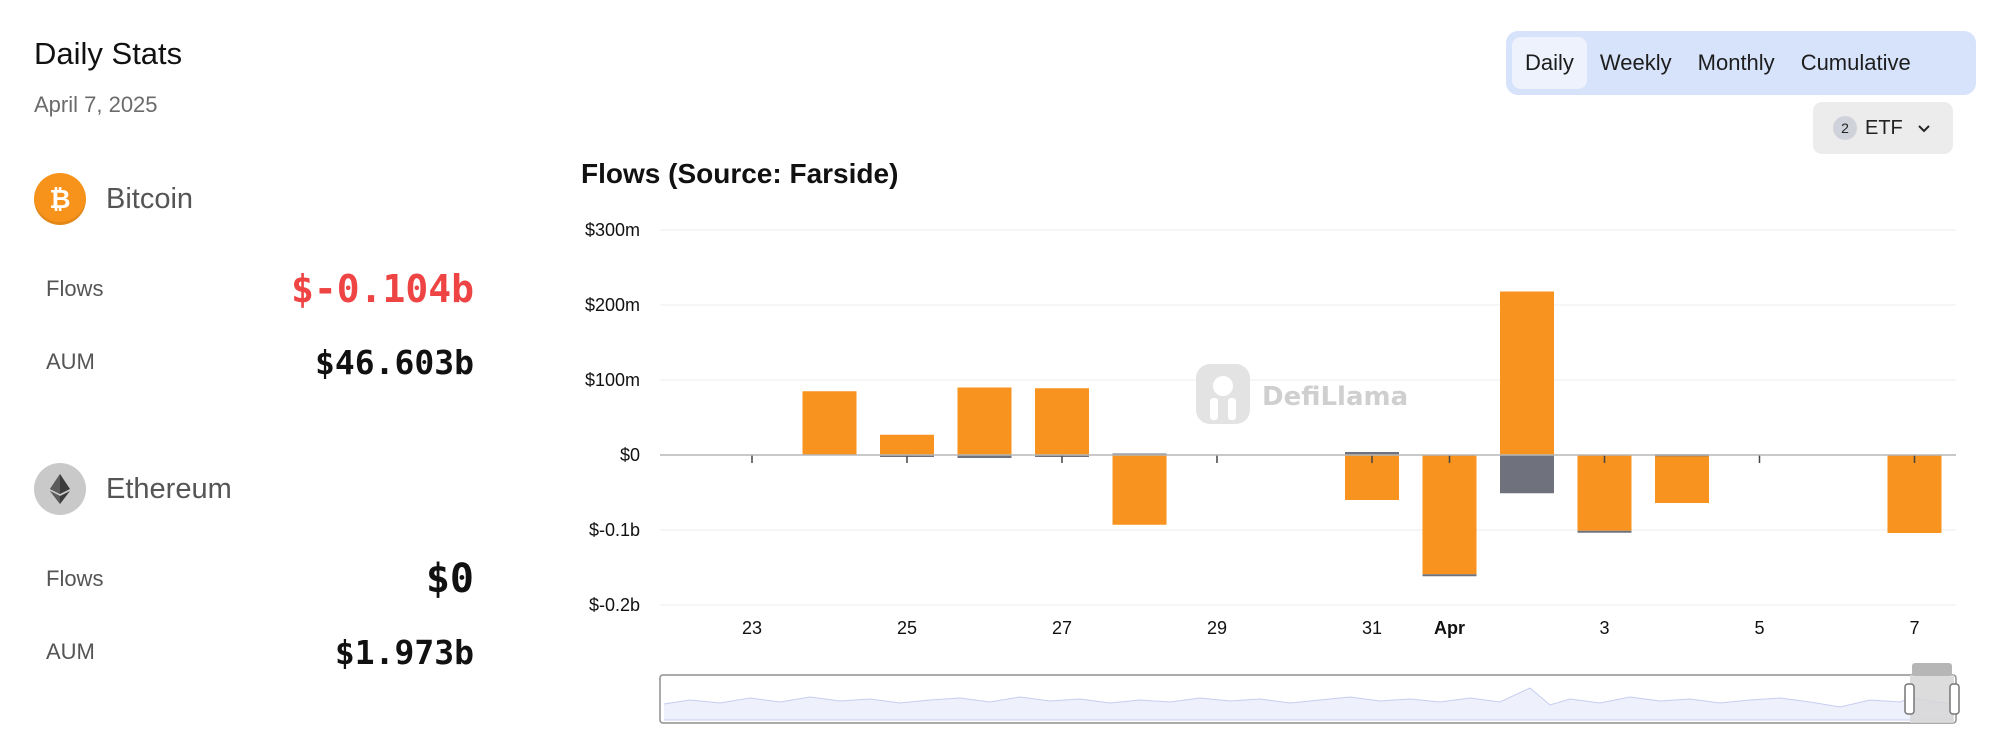  What do you see at coordinates (394, 362) in the screenshot?
I see `bitcoin-aum-value: $46.603b` at bounding box center [394, 362].